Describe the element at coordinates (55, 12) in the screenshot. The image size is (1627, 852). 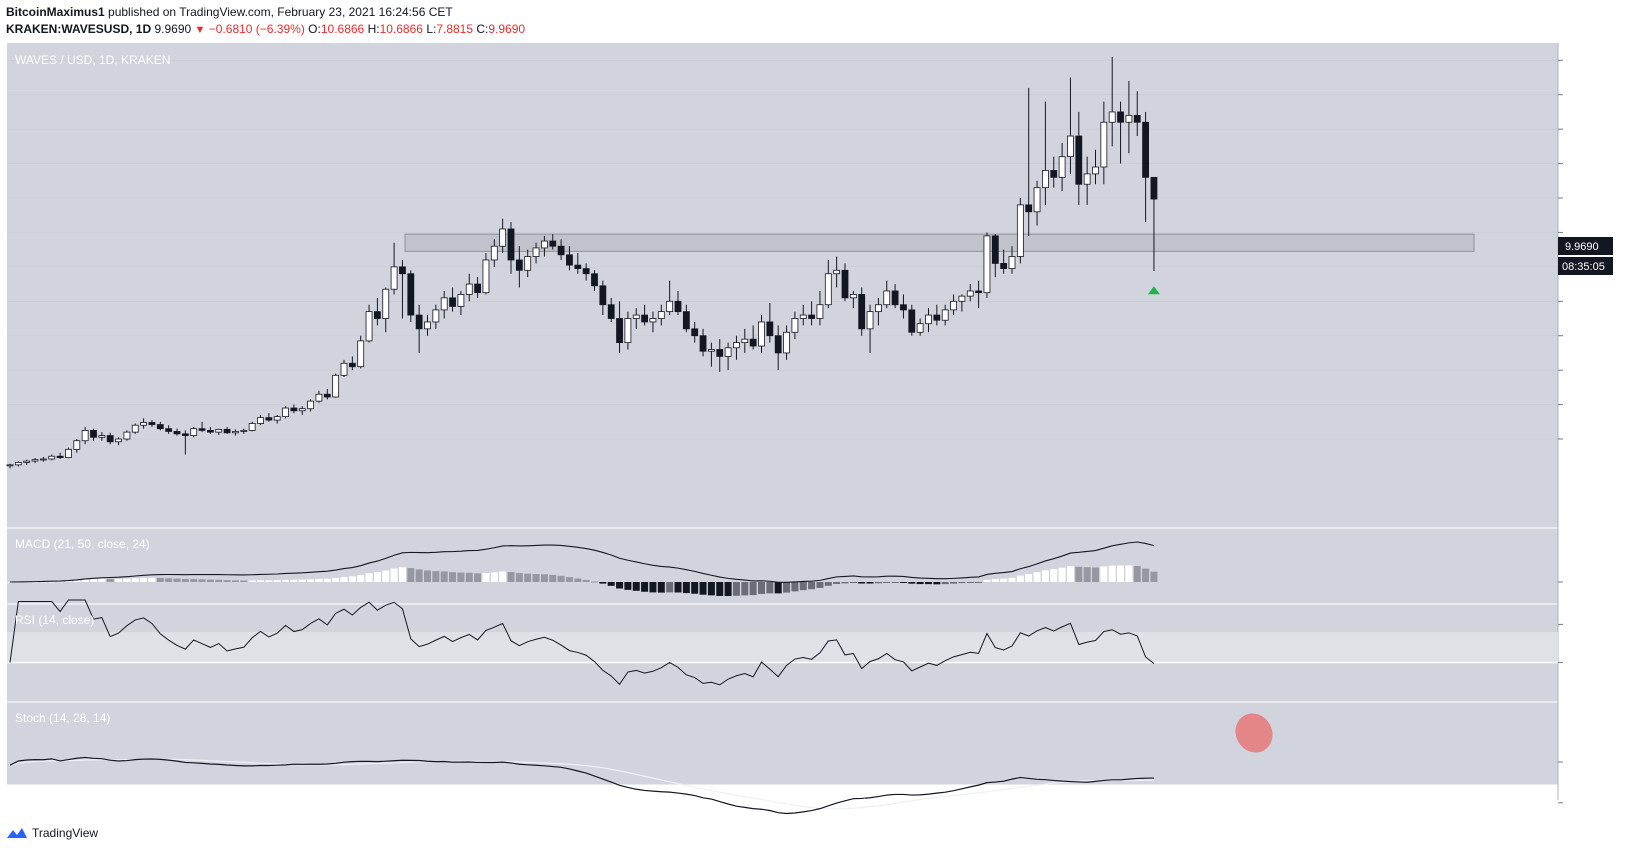
I see `publisher-name: BitcoinMaximus1` at that location.